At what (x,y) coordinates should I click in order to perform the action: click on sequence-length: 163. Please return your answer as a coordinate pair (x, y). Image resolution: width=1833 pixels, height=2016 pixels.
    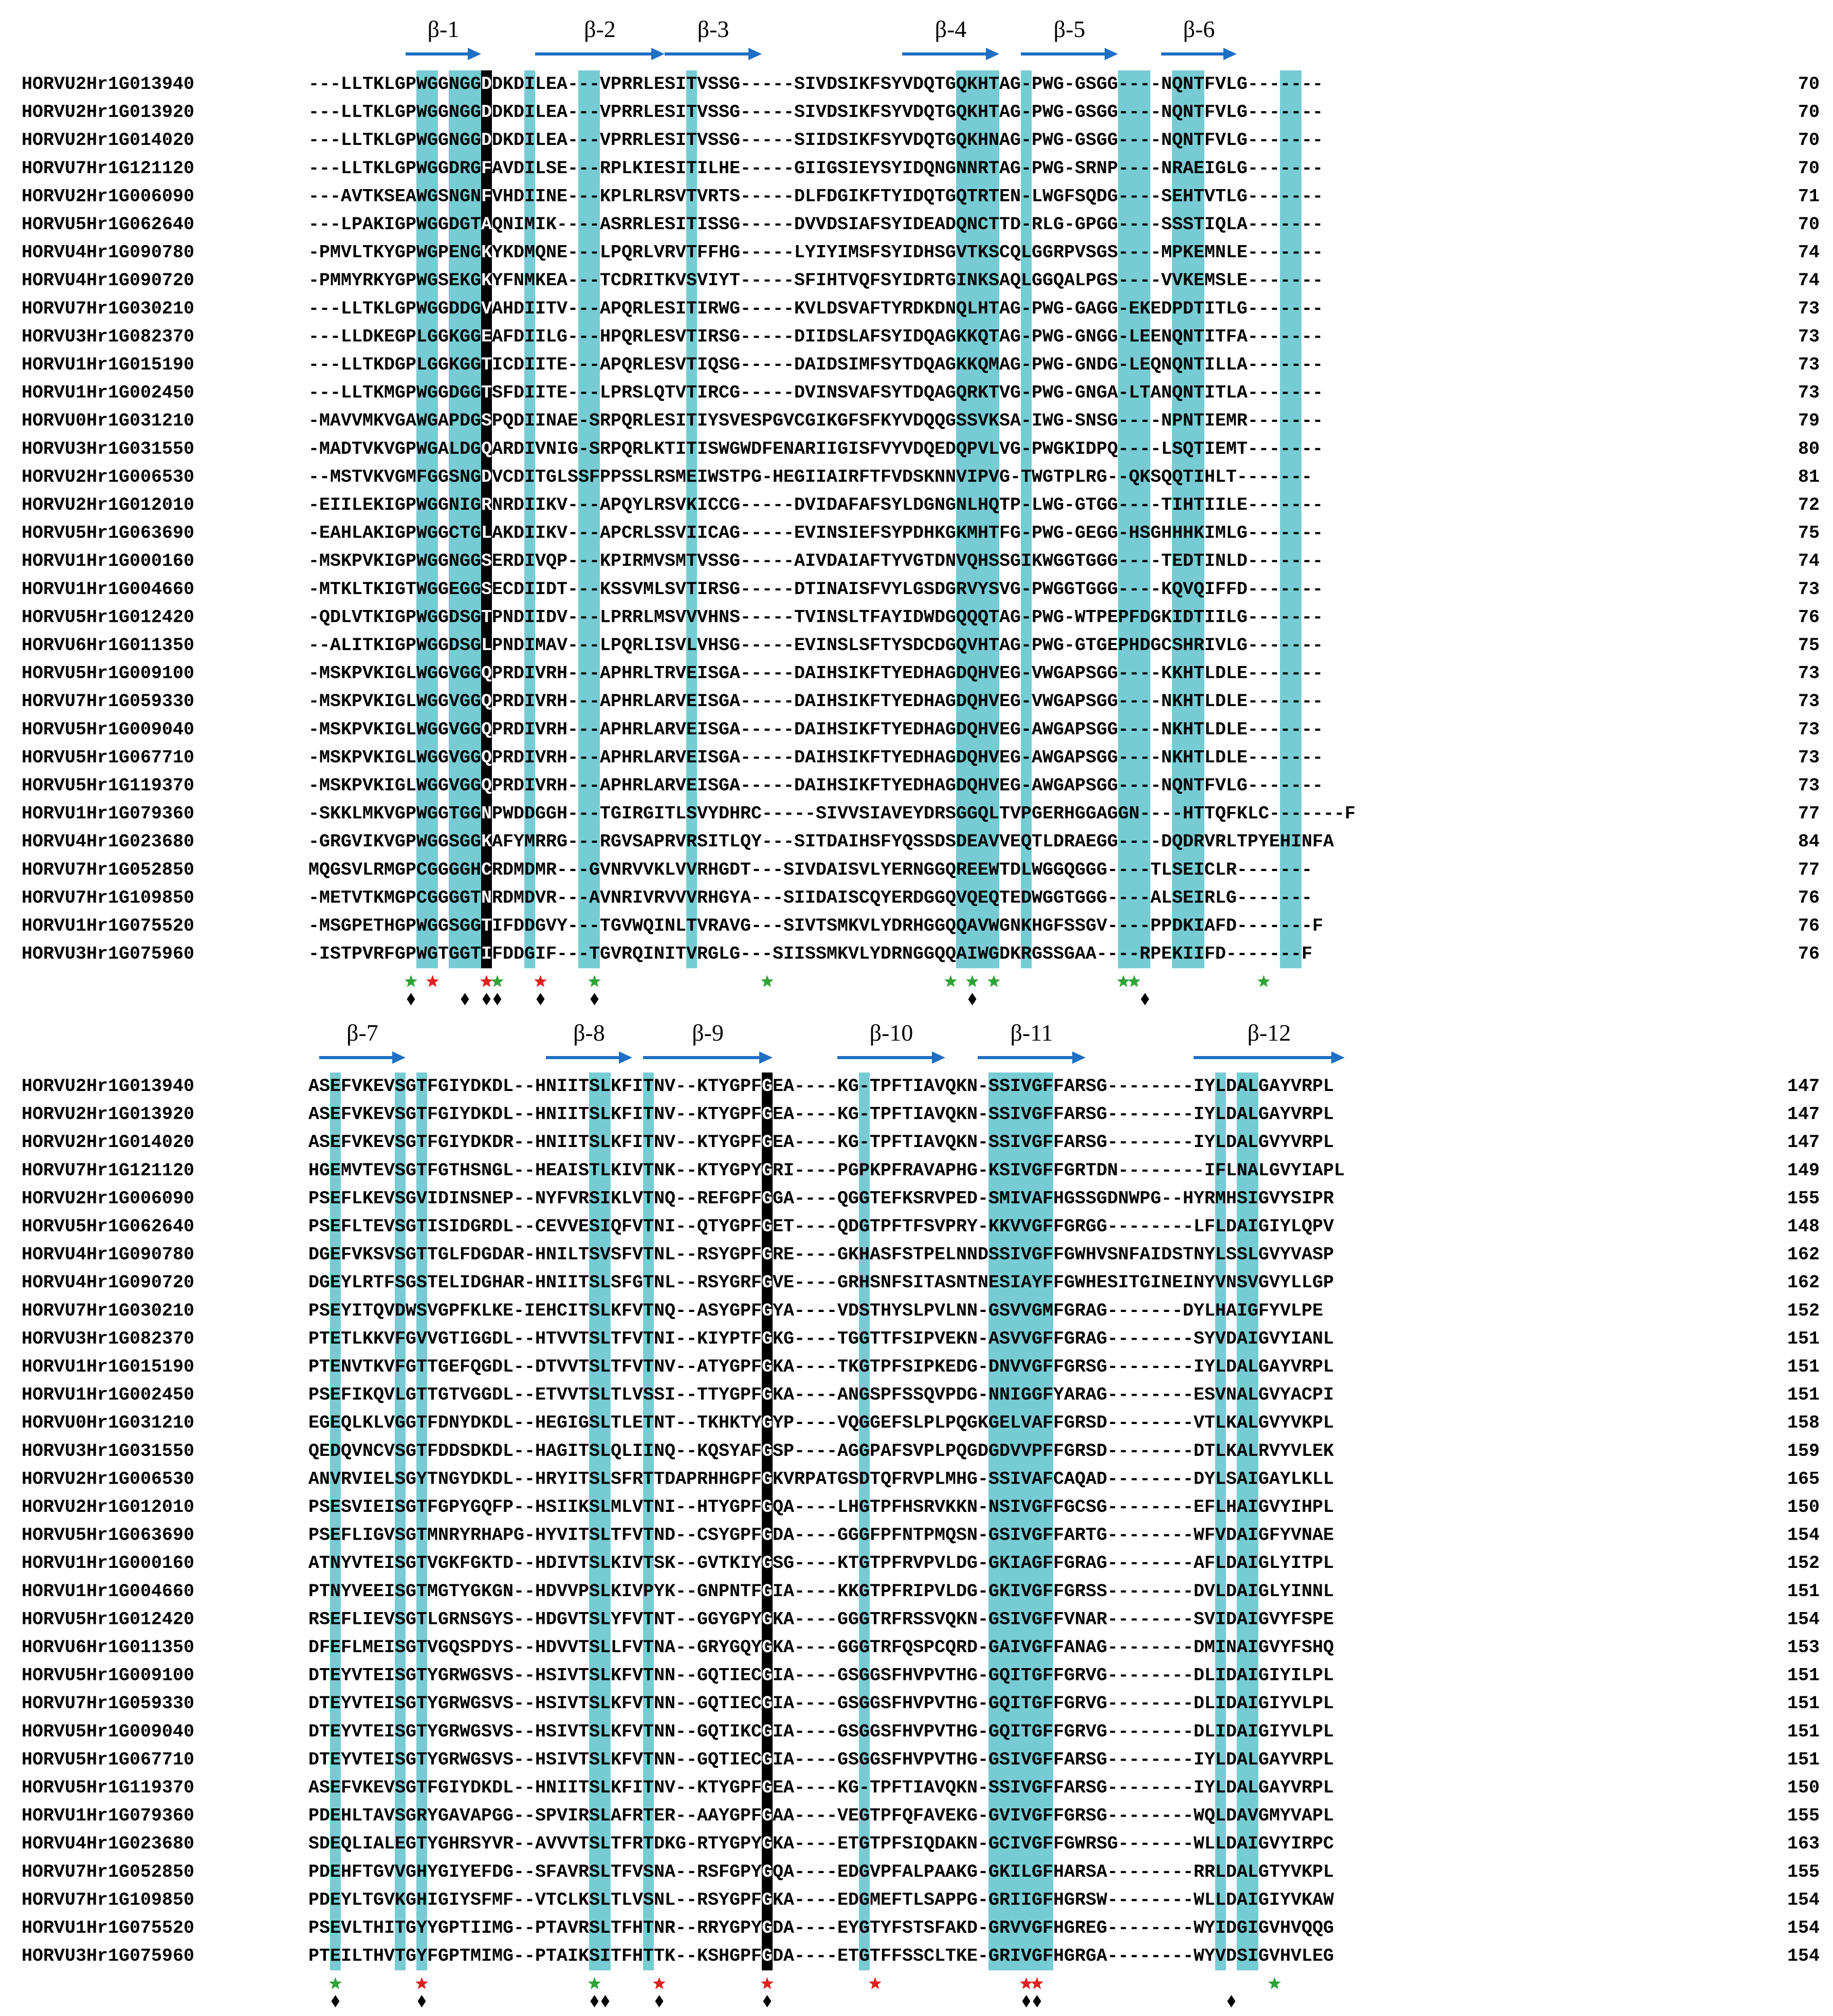
    Looking at the image, I should click on (1804, 1844).